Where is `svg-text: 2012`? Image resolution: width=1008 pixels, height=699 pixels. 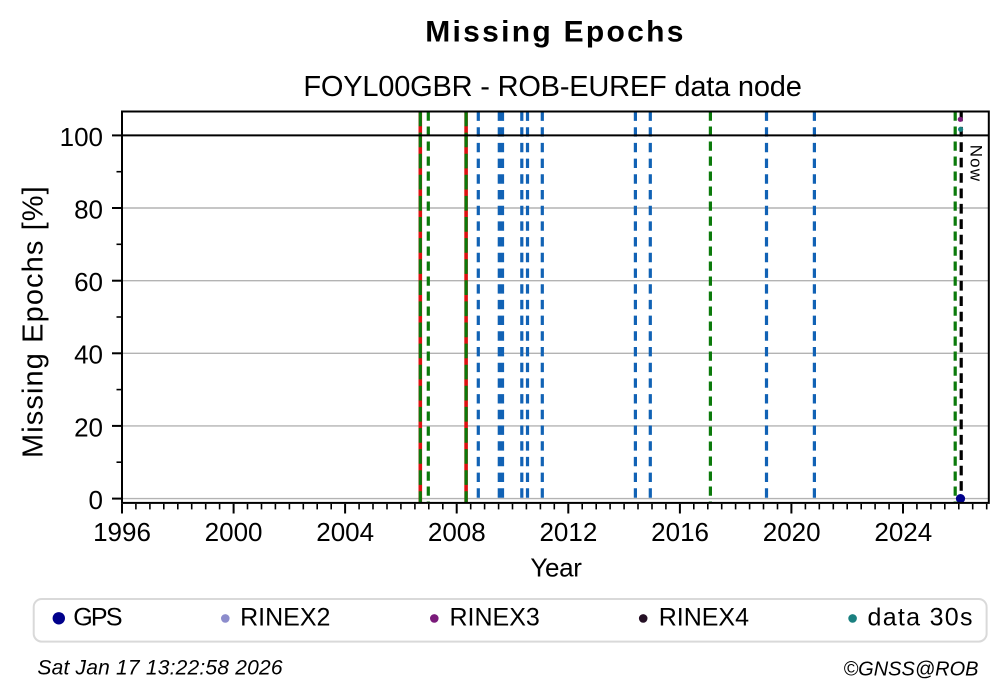
svg-text: 2012 is located at coordinates (568, 532).